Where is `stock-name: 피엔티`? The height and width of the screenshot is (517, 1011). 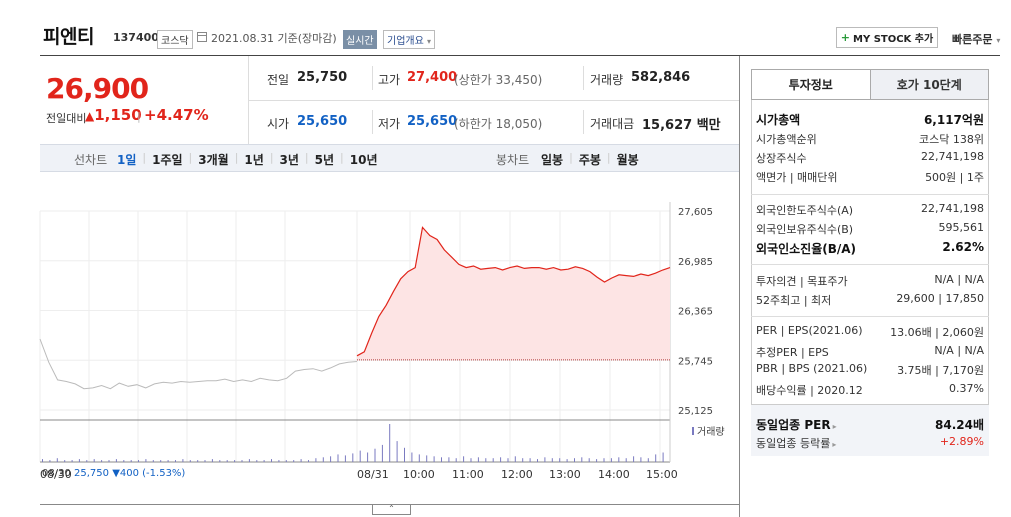
stock-name: 피엔티 is located at coordinates (68, 37).